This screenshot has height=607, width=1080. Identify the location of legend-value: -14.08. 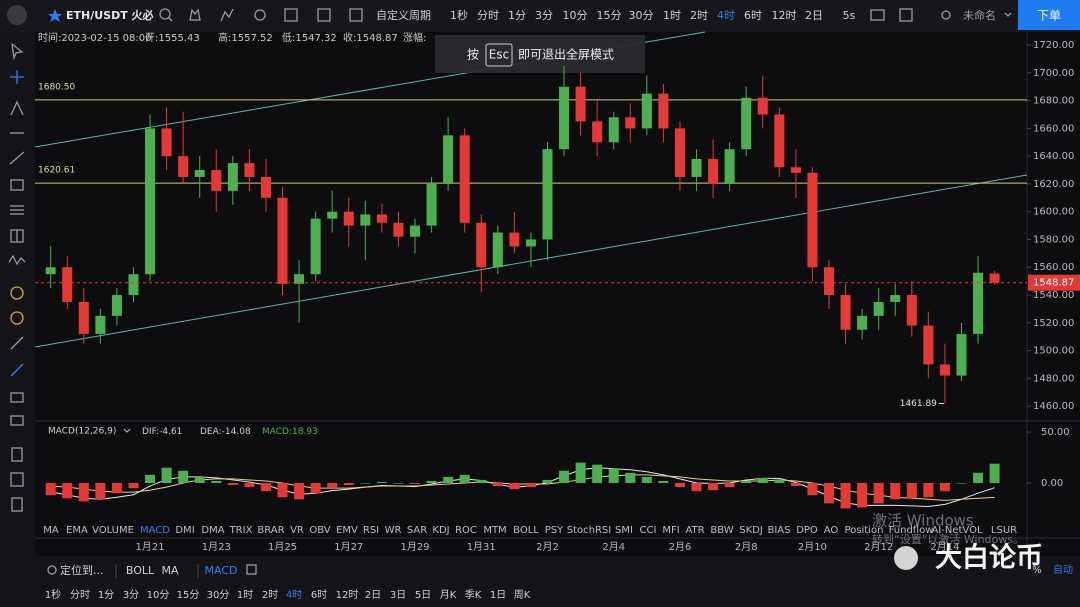
(236, 432).